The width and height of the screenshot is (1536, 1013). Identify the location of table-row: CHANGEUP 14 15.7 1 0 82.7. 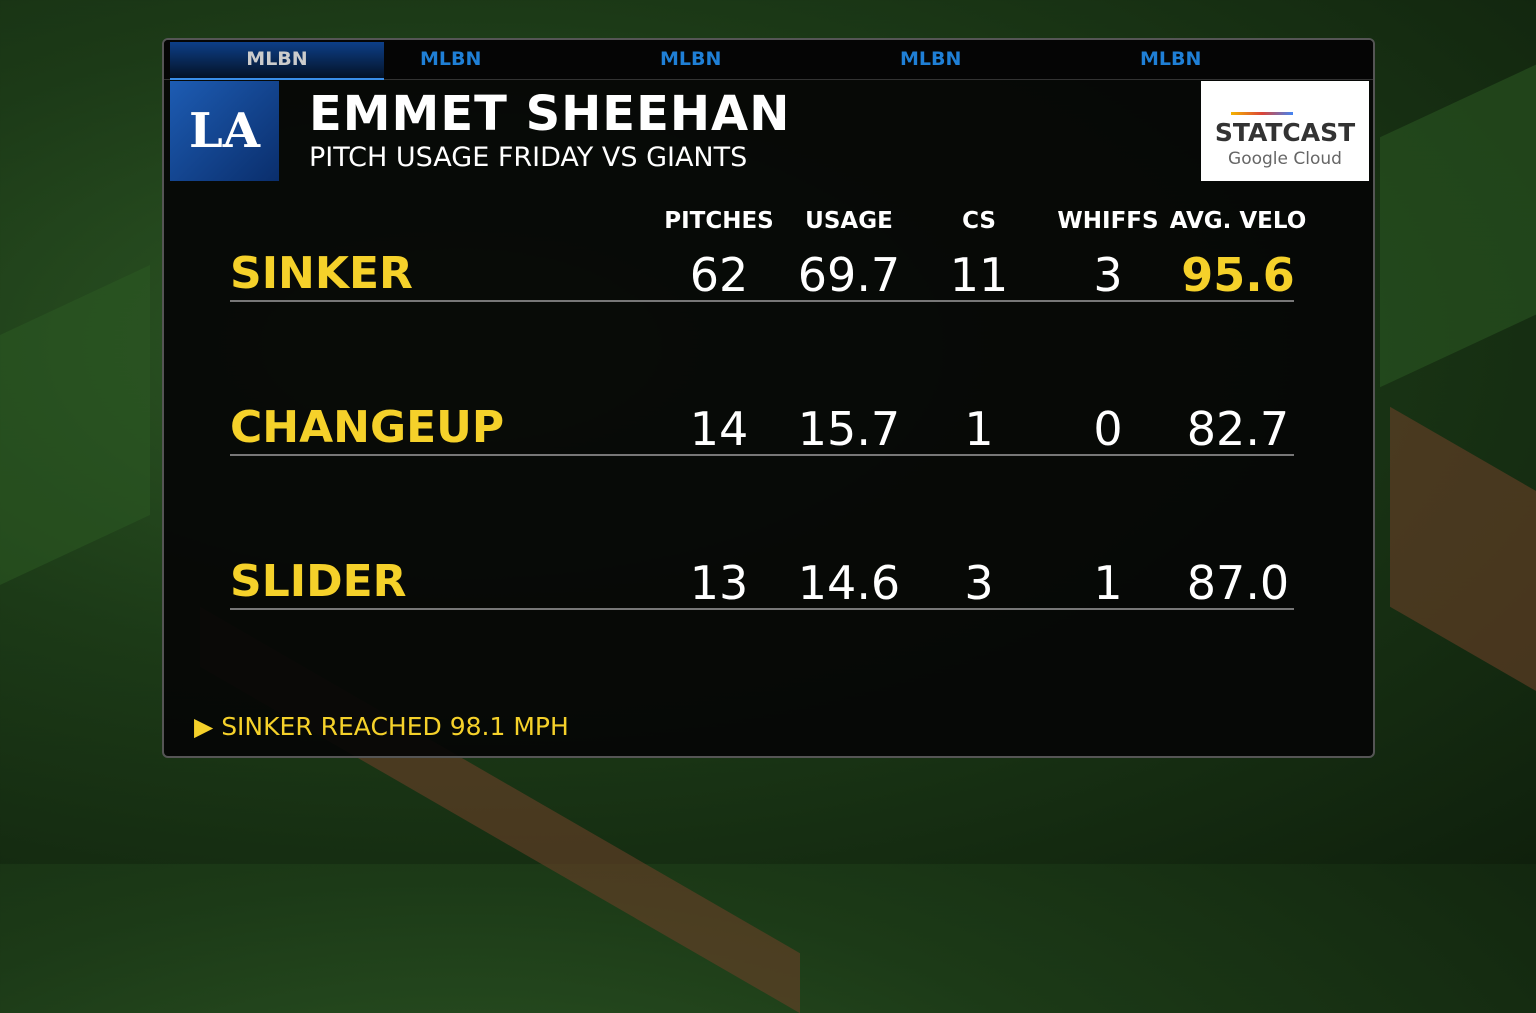
(762, 426).